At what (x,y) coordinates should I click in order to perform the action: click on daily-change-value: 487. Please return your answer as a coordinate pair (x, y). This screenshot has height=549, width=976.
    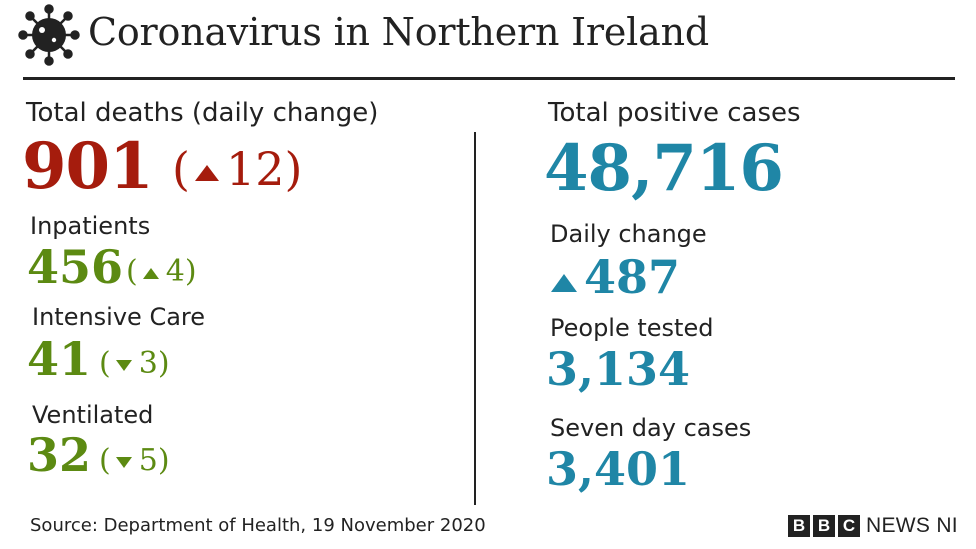
    Looking at the image, I should click on (632, 277).